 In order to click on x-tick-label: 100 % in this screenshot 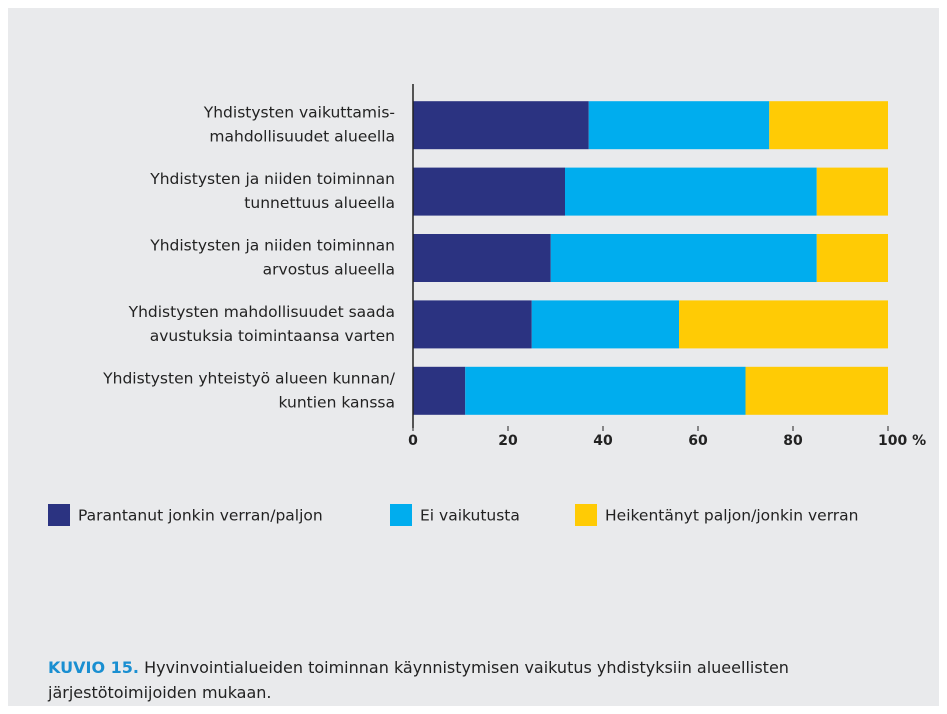, I will do `click(902, 441)`.